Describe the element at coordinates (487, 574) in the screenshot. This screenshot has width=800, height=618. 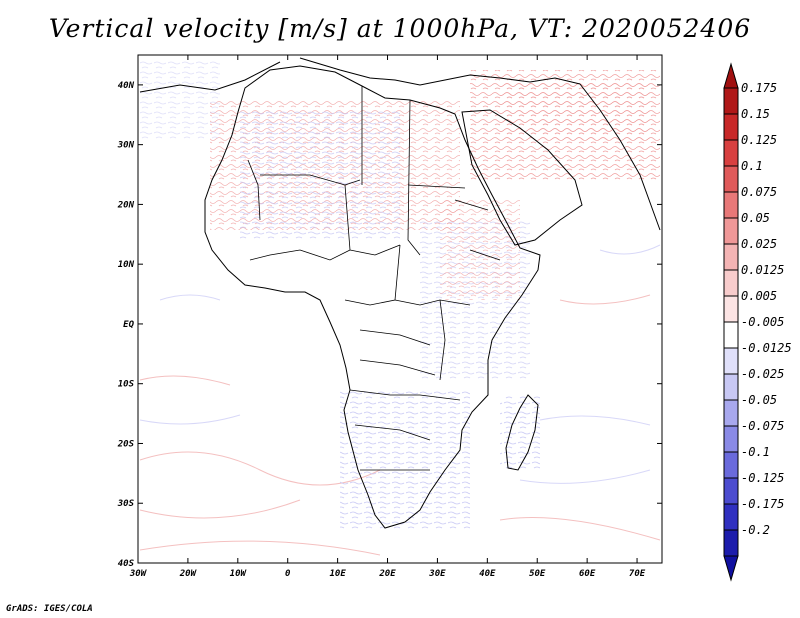
I see `lon-tick-label: 40E` at that location.